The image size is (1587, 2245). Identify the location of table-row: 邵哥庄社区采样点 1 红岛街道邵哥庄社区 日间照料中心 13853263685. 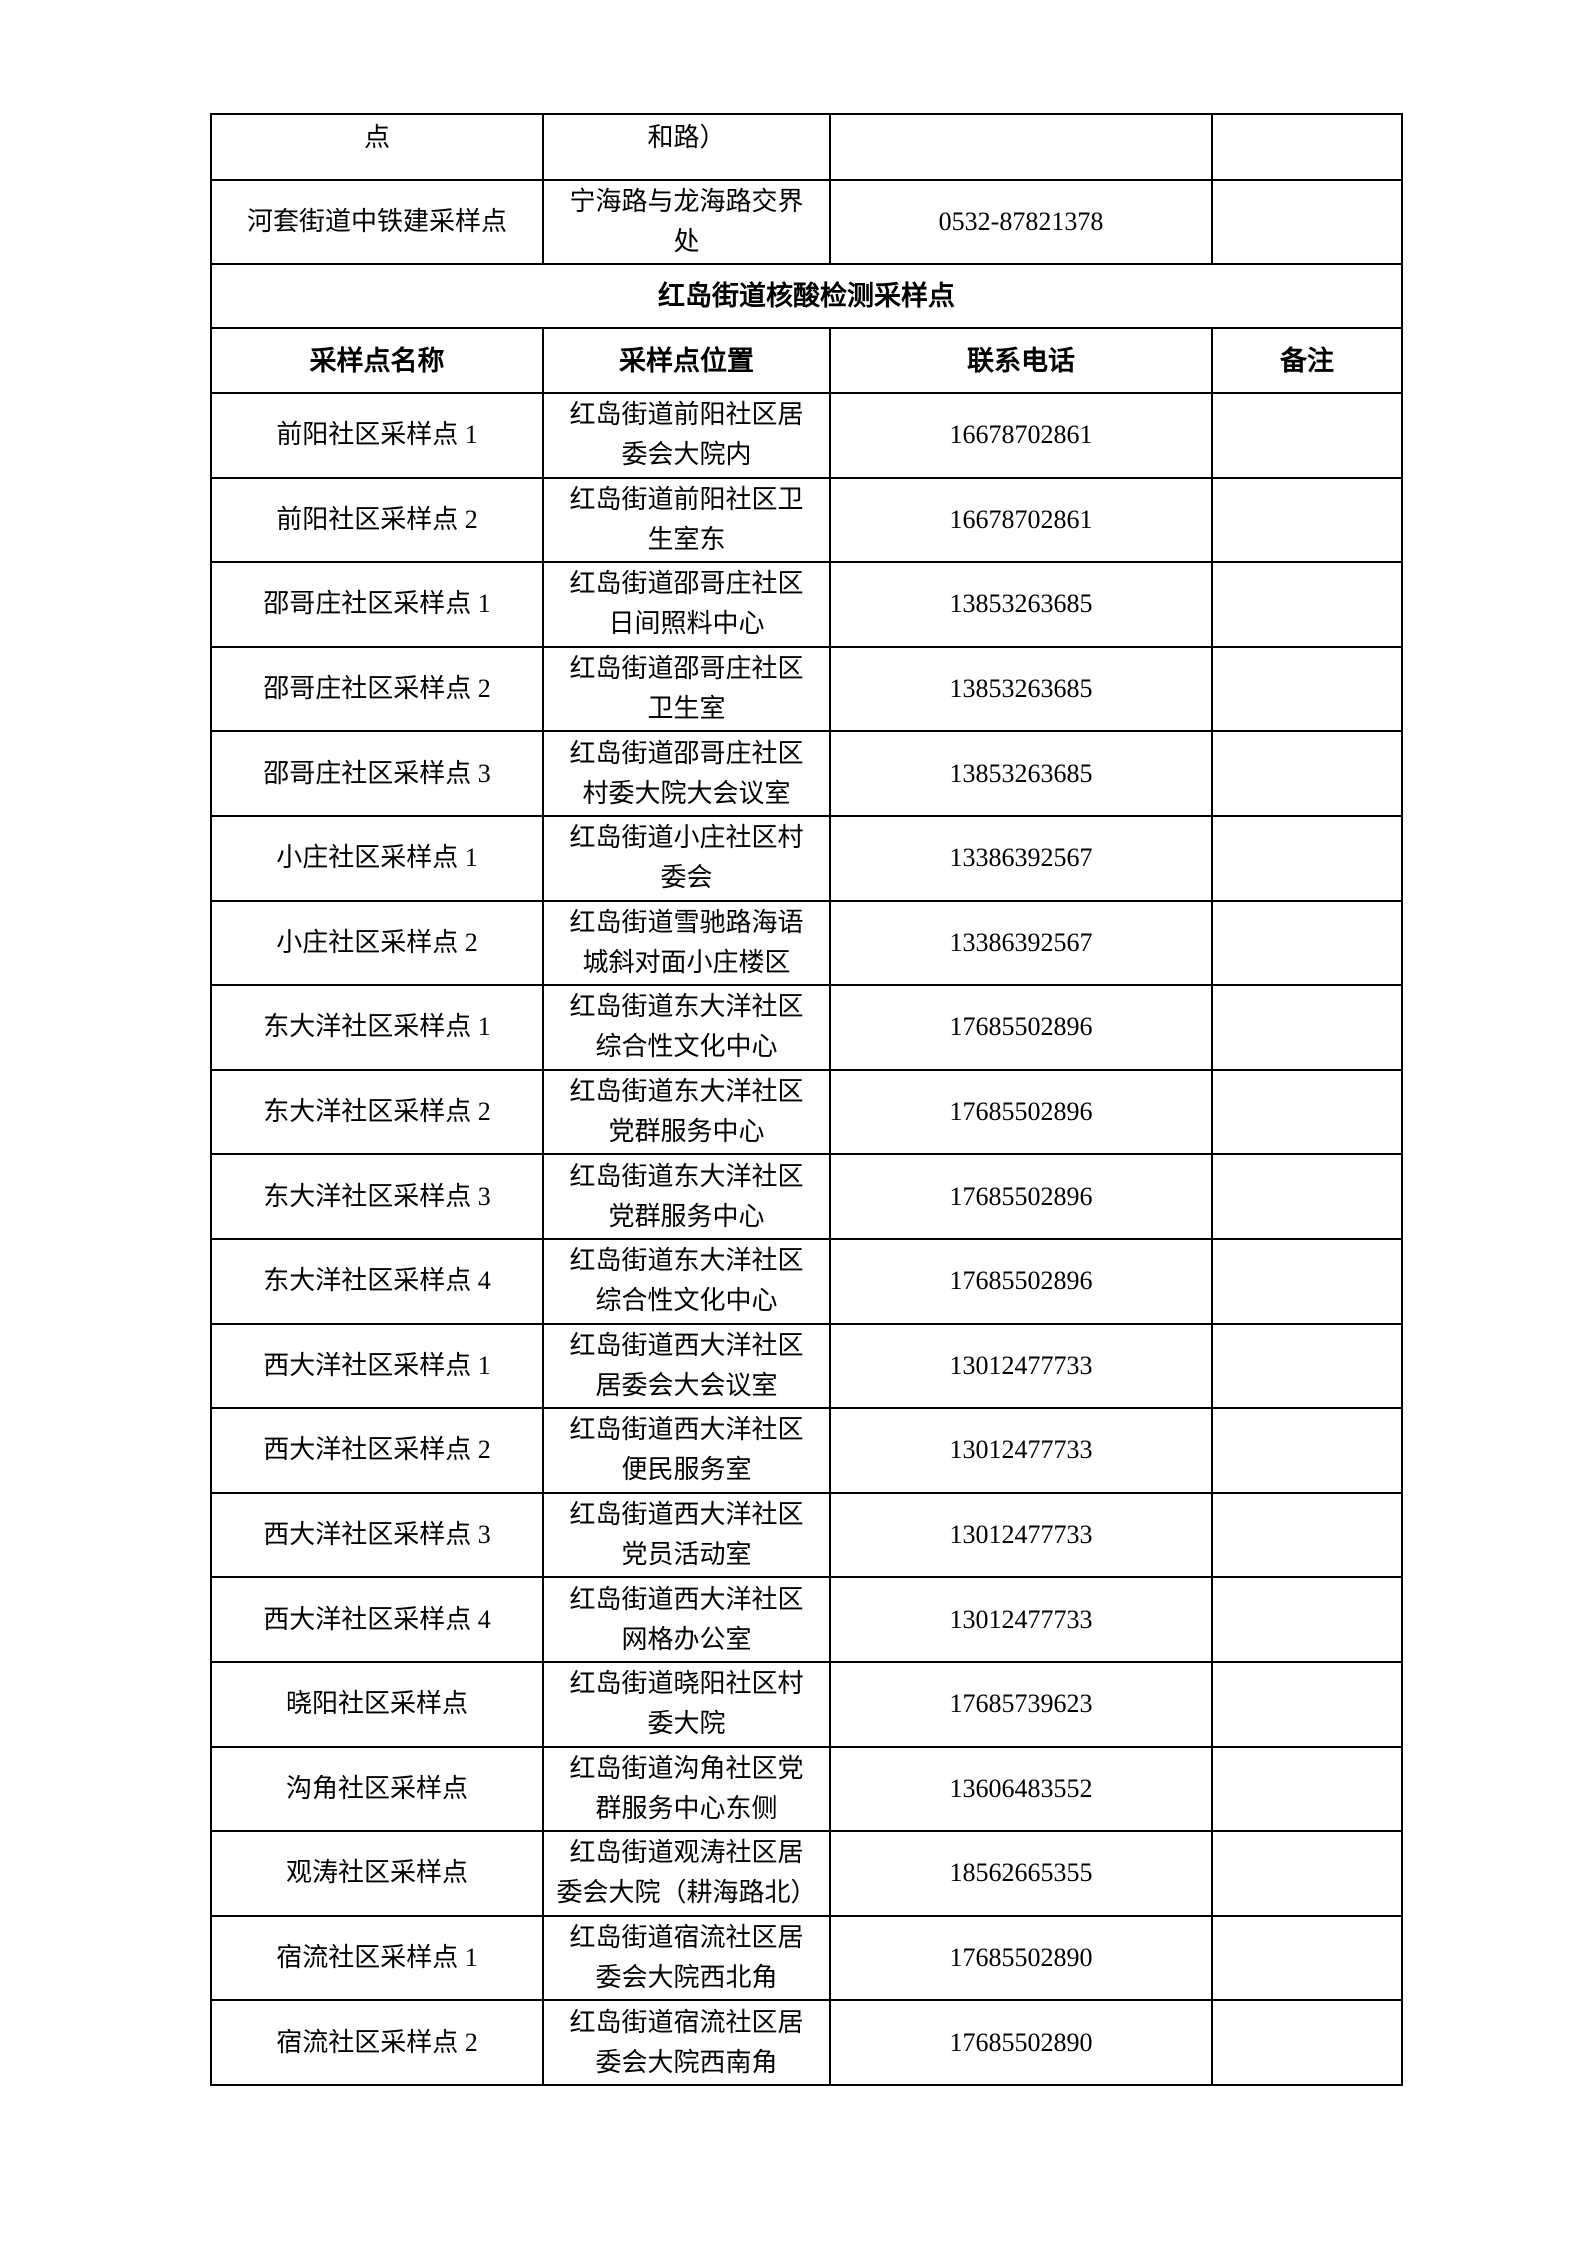
(806, 604).